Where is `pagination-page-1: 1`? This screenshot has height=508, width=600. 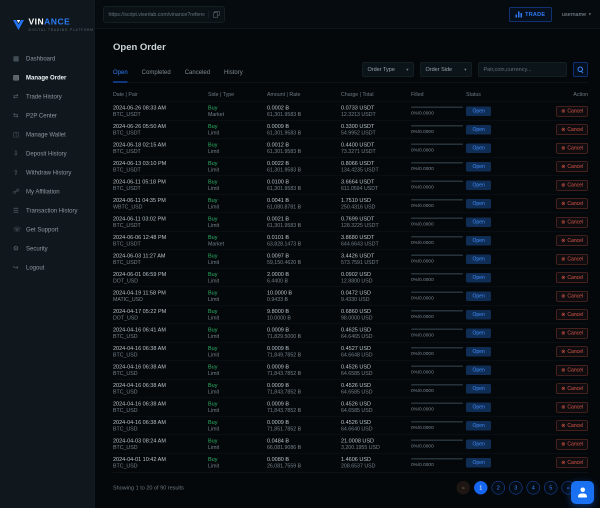 pagination-page-1: 1 is located at coordinates (481, 488).